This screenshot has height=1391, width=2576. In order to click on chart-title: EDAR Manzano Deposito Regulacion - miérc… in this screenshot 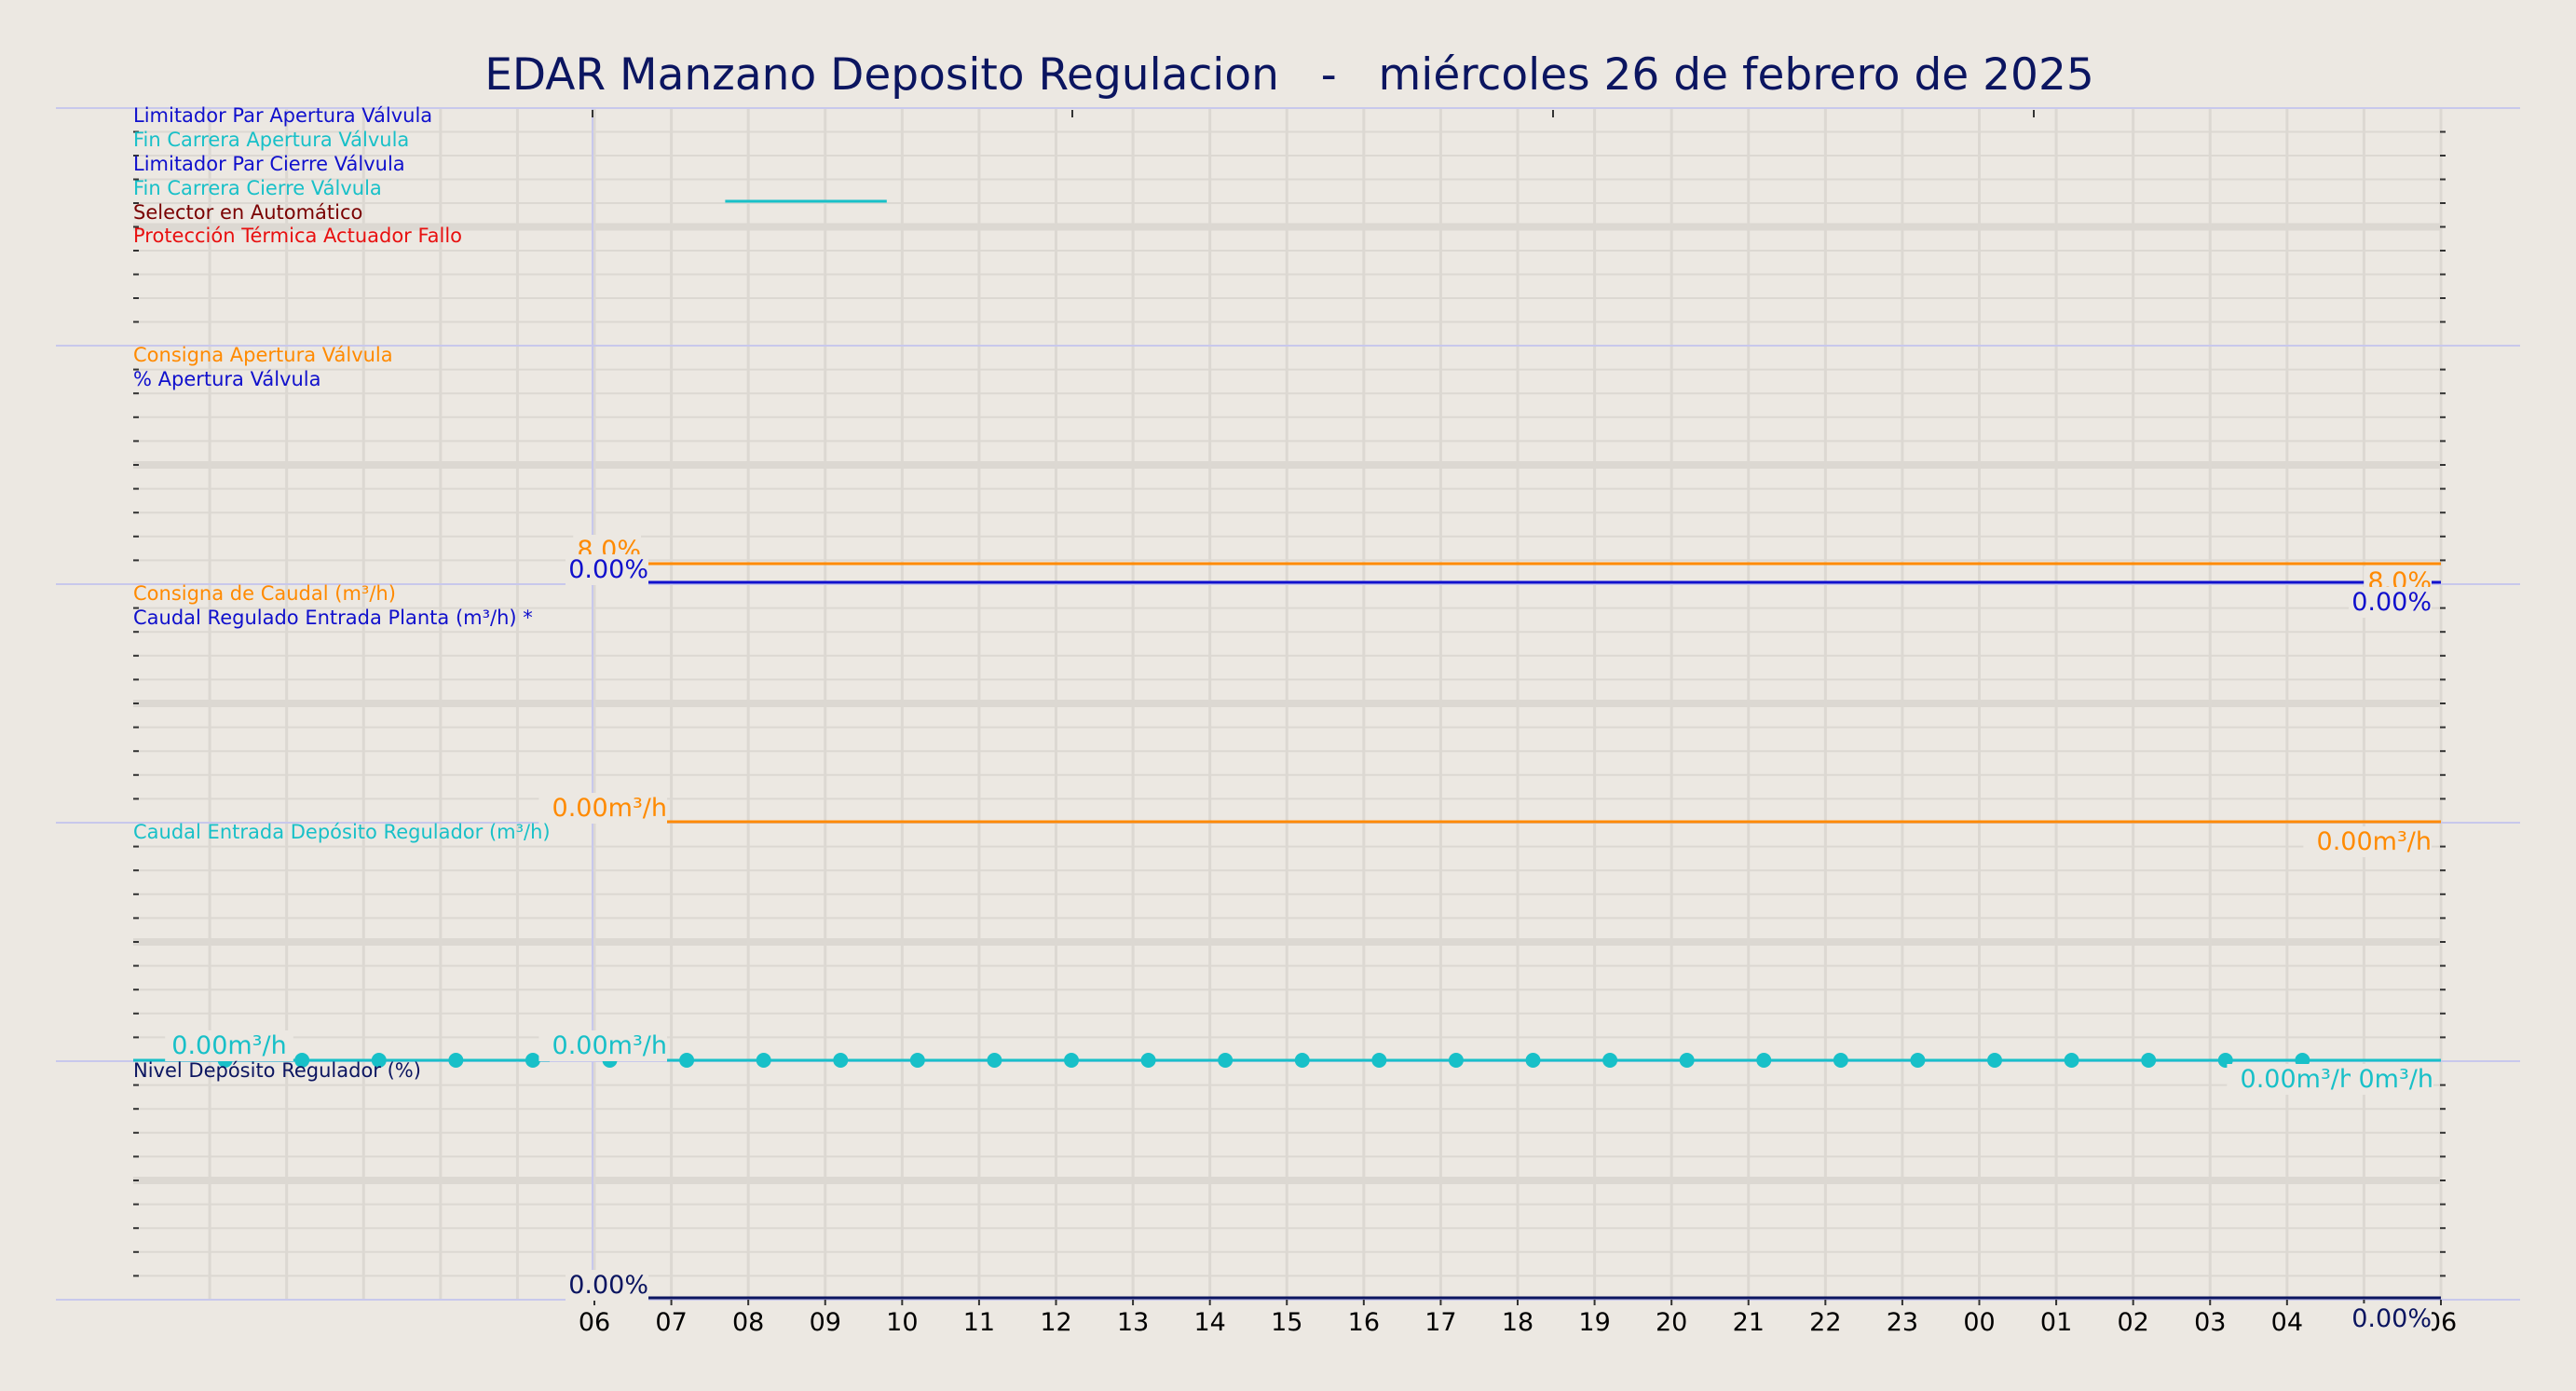, I will do `click(1289, 75)`.